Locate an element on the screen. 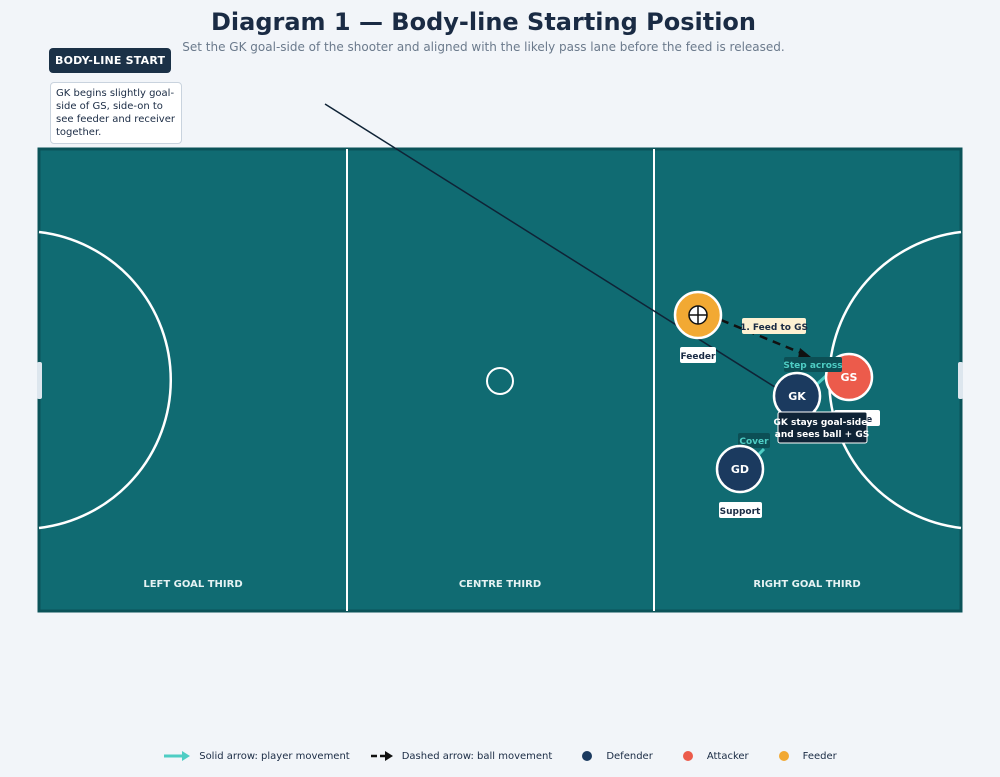  diagram-title: Diagram 1 — Body-line Starting Position is located at coordinates (483, 22).